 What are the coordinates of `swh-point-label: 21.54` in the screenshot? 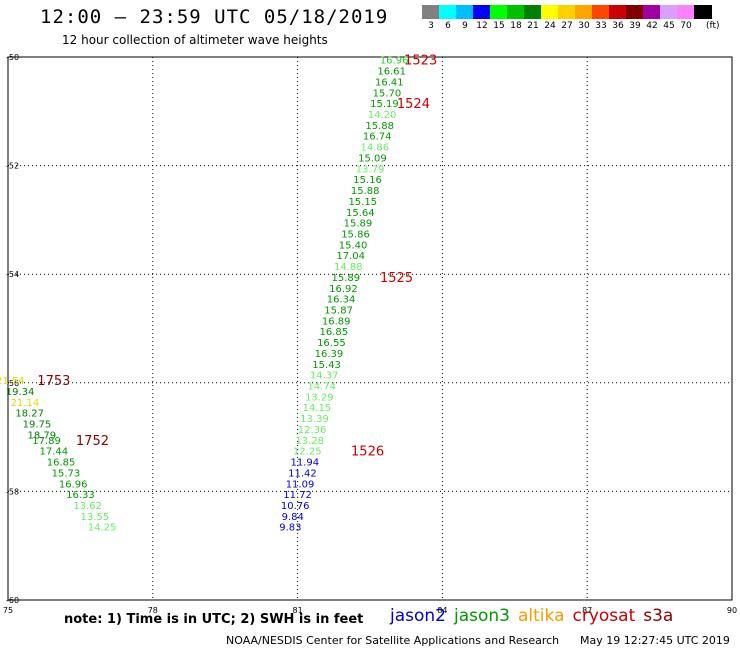 It's located at (12, 381).